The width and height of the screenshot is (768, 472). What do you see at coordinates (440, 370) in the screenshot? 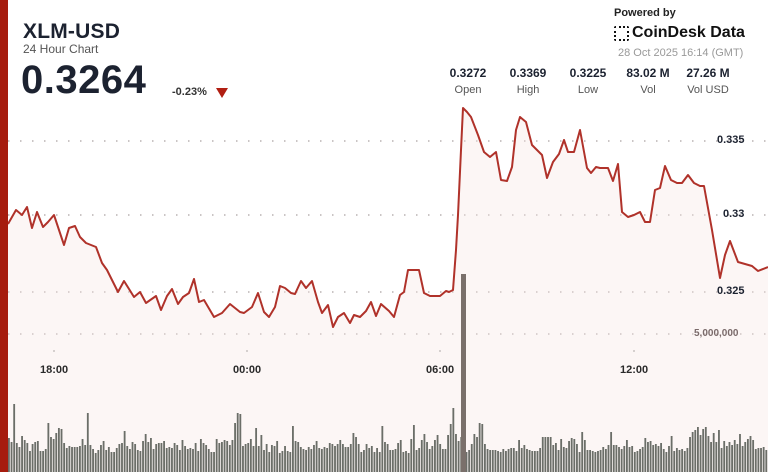
I see `x-axis-label-0600: 06:00` at bounding box center [440, 370].